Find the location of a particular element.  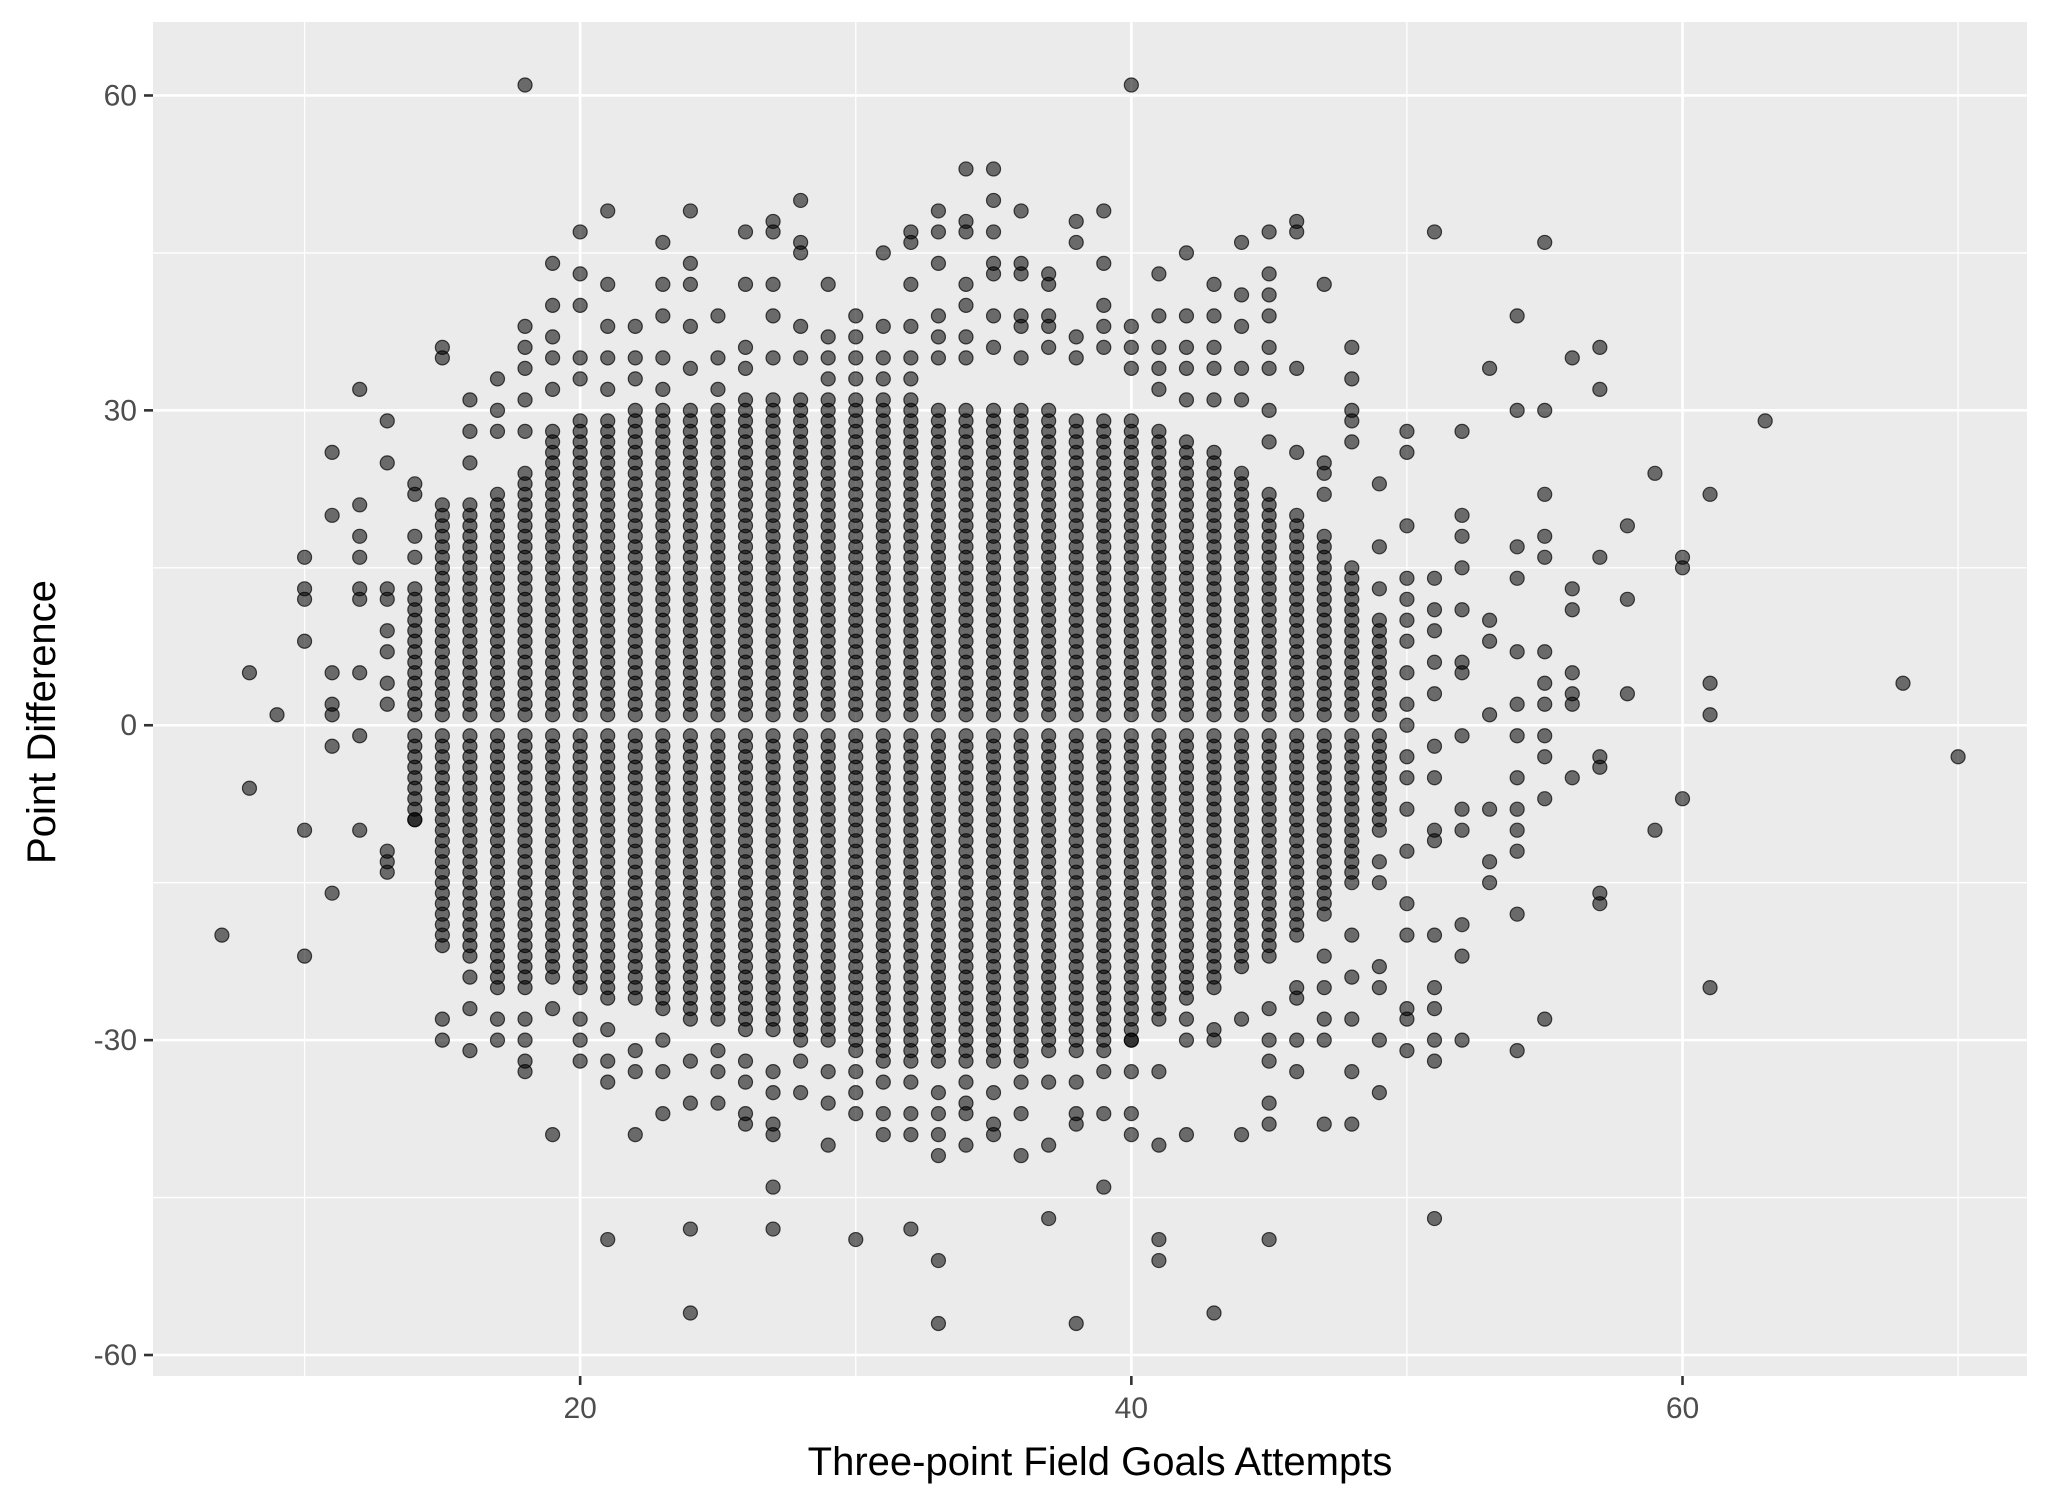

x-tick-label: 60 is located at coordinates (1682, 1408).